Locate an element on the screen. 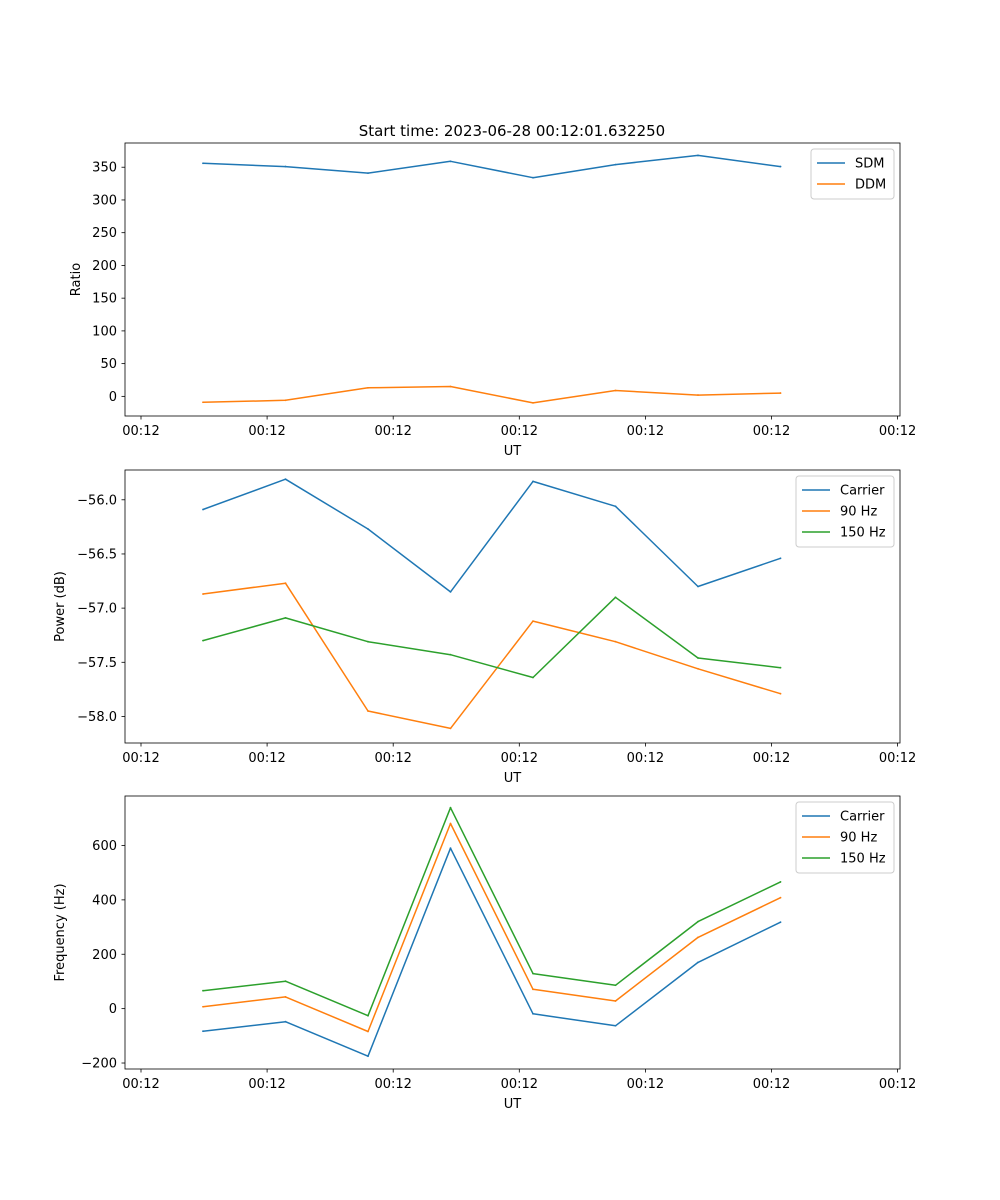 This screenshot has height=1200, width=1000. y-tick-label: −57.5 is located at coordinates (97, 663).